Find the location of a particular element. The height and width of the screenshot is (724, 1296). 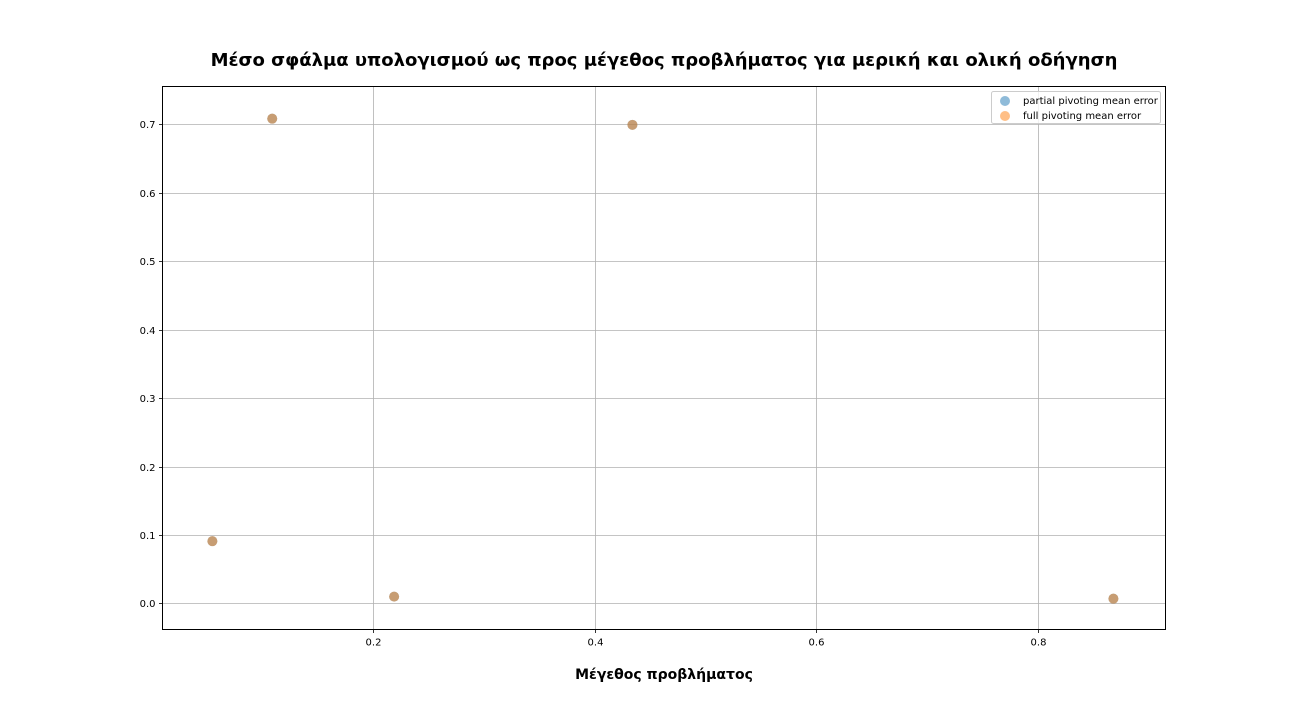

legend-label: partial pivoting mean error is located at coordinates (1091, 101).